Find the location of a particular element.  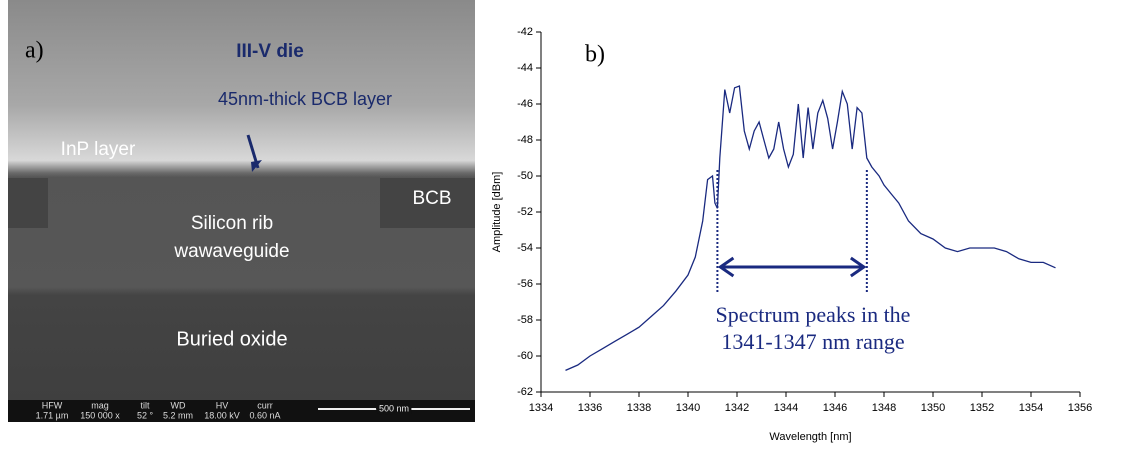

sem-label: Buried oxide is located at coordinates (231, 339).